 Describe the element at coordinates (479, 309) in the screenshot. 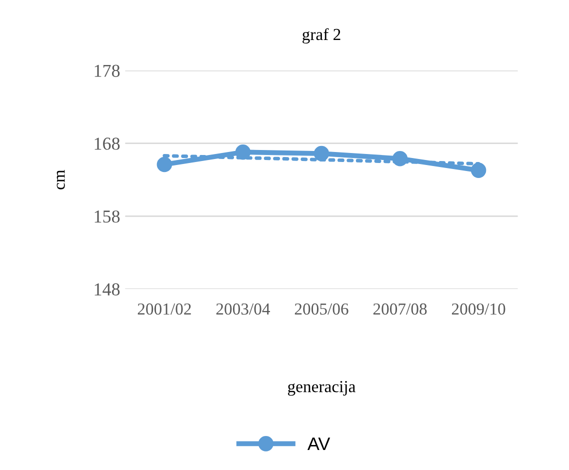

I see `x-tick-label: 2009/10` at that location.